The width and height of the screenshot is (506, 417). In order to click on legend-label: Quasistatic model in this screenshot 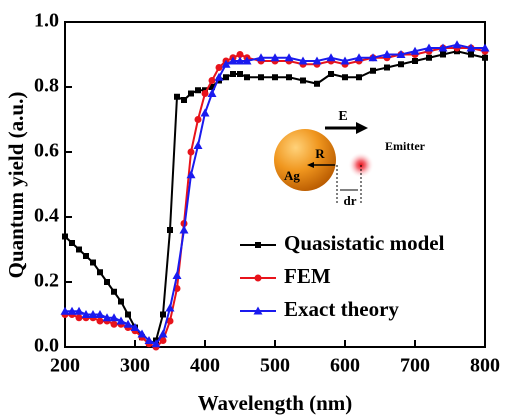, I will do `click(364, 243)`.